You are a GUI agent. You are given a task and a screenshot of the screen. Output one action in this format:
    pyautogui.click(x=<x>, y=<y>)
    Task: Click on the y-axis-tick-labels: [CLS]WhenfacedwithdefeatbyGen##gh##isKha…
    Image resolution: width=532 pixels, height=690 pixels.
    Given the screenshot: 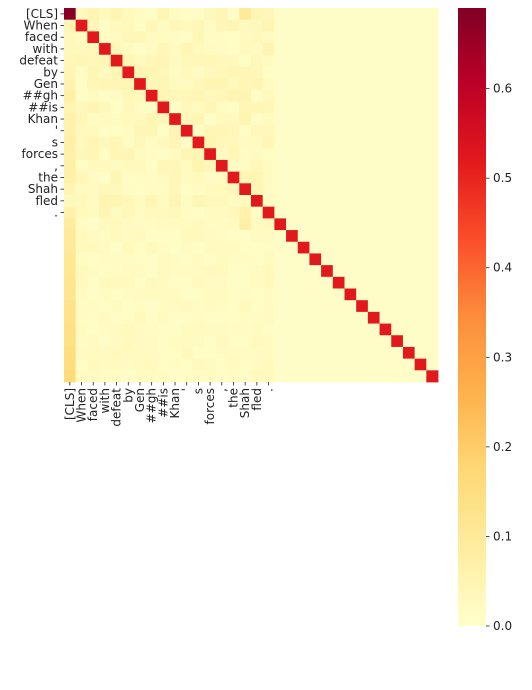 What is the action you would take?
    pyautogui.click(x=41, y=113)
    